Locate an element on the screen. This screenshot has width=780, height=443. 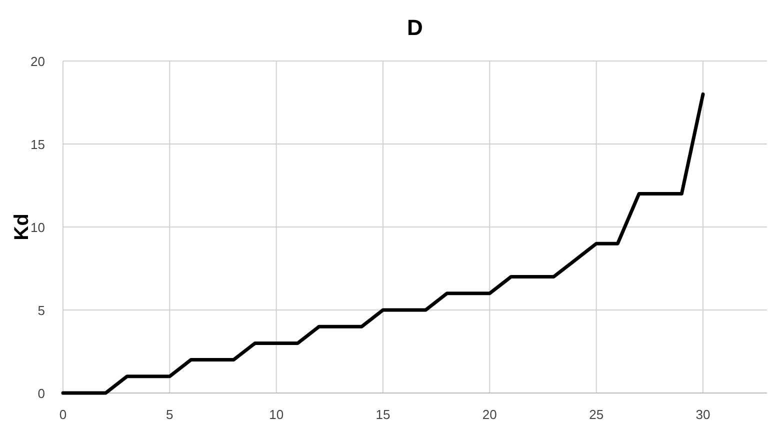
y-tick-label: 0 is located at coordinates (41, 393).